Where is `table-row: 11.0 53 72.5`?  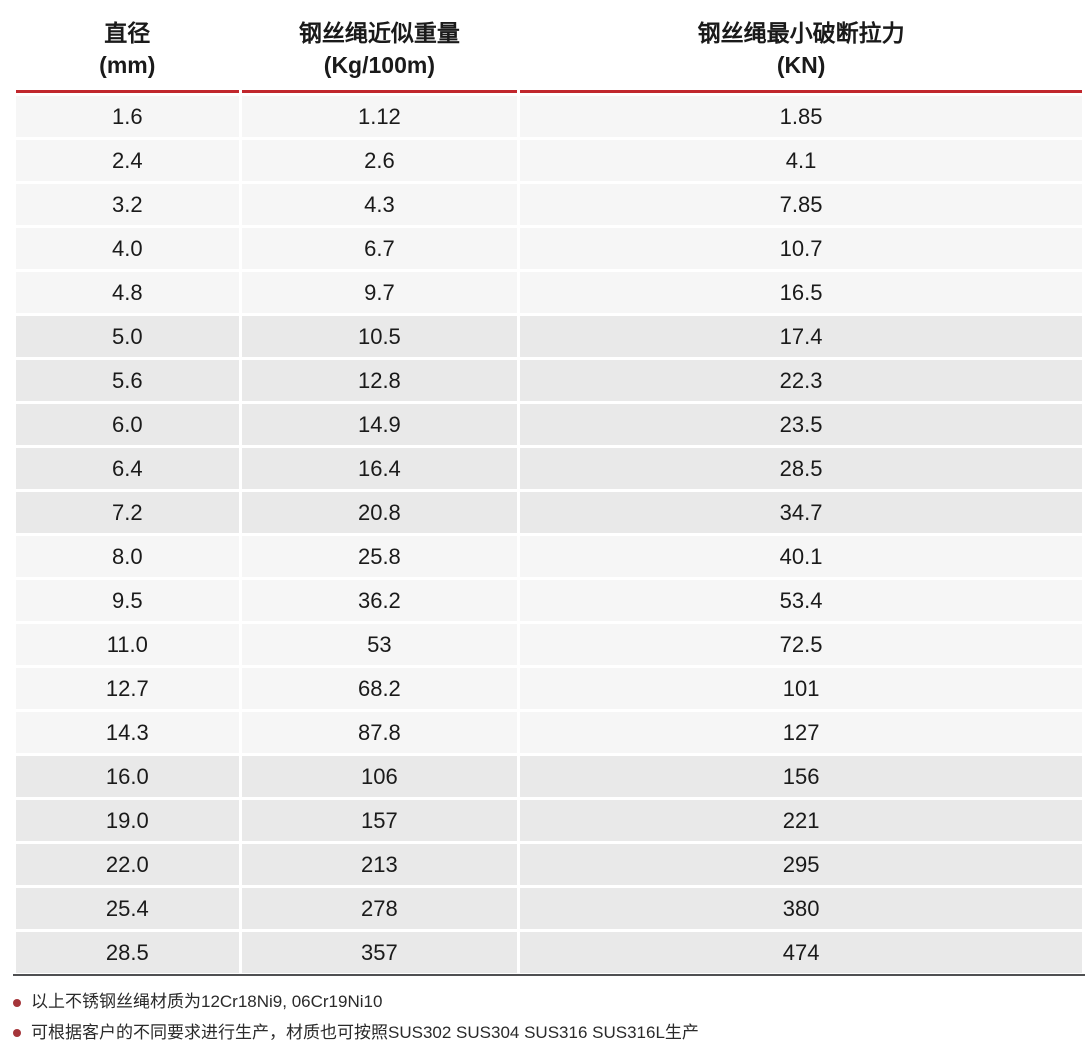
table-row: 11.0 53 72.5 is located at coordinates (549, 645).